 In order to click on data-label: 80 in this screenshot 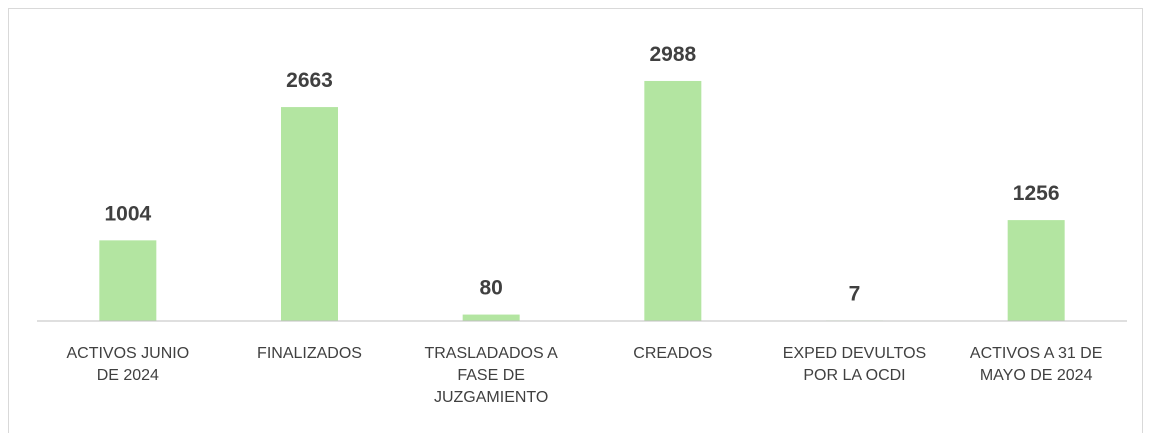, I will do `click(490, 288)`.